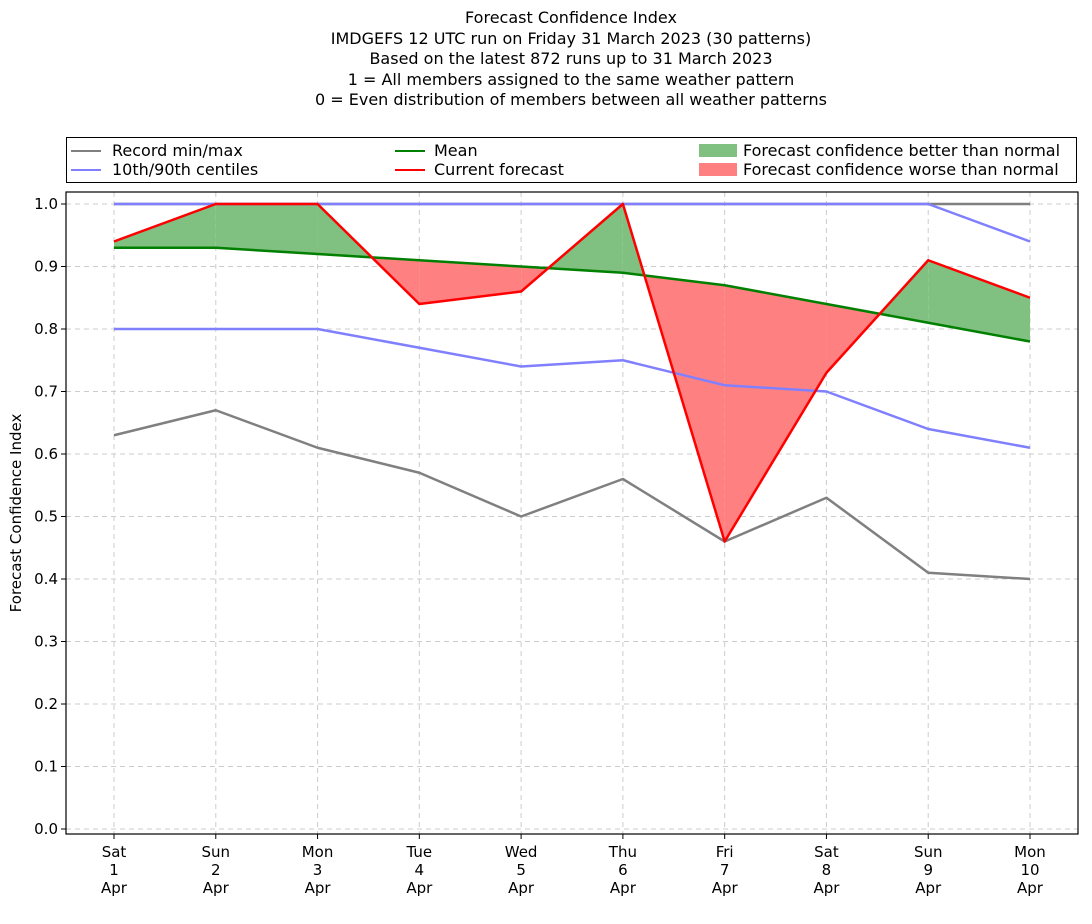 The width and height of the screenshot is (1092, 924). I want to click on y-tick-label-9: 0.9, so click(46, 267).